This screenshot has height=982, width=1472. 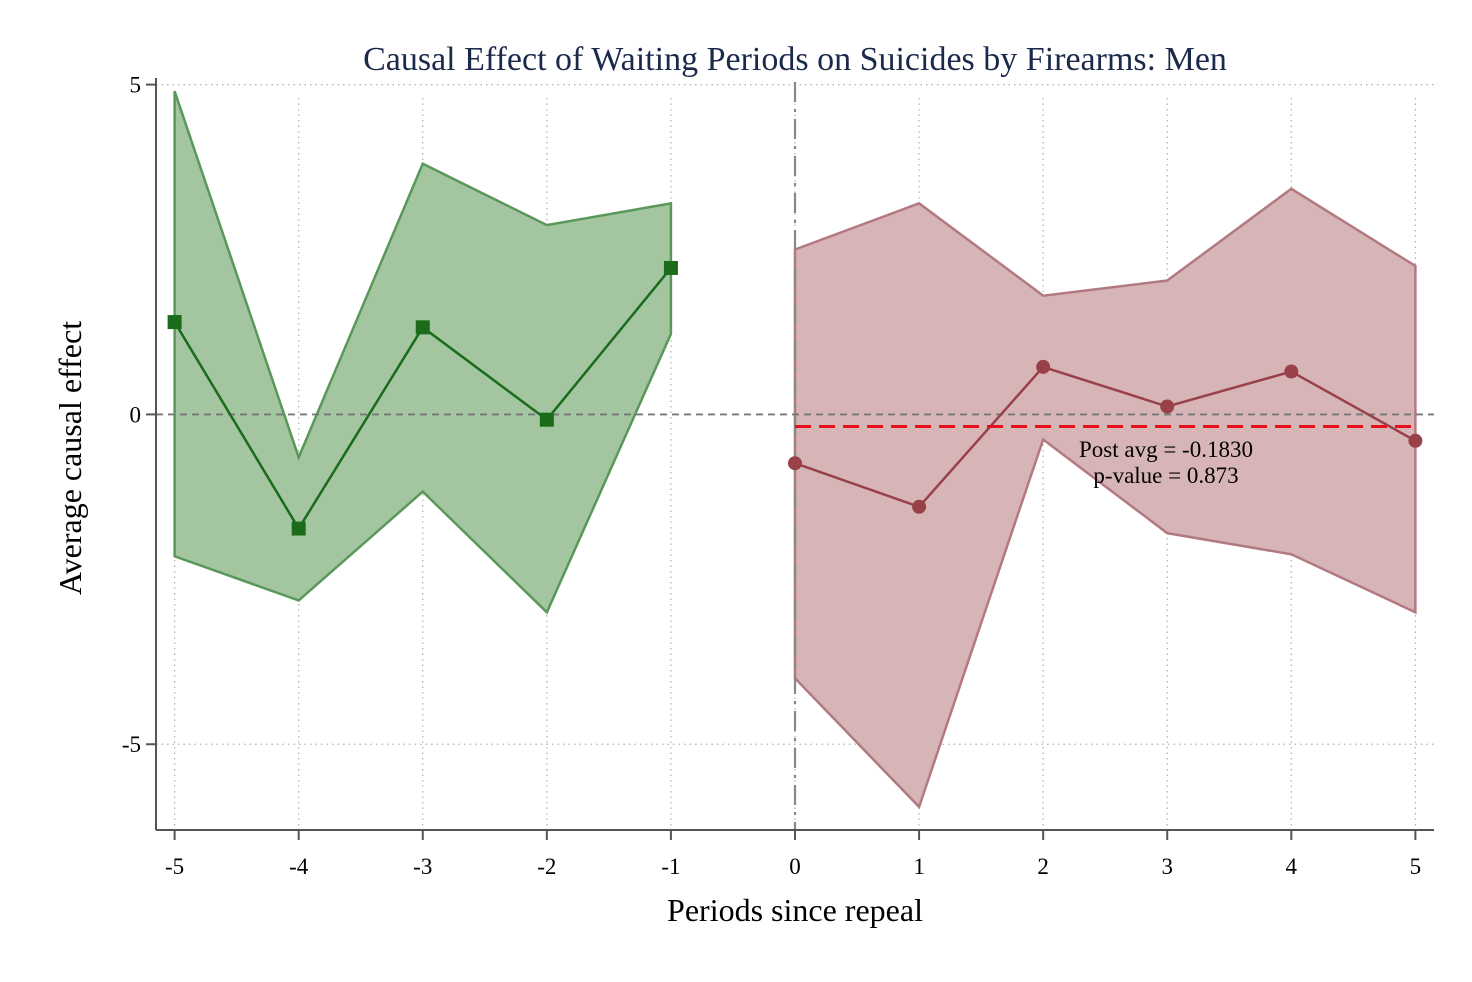 I want to click on x-tick-label: 1, so click(x=919, y=866).